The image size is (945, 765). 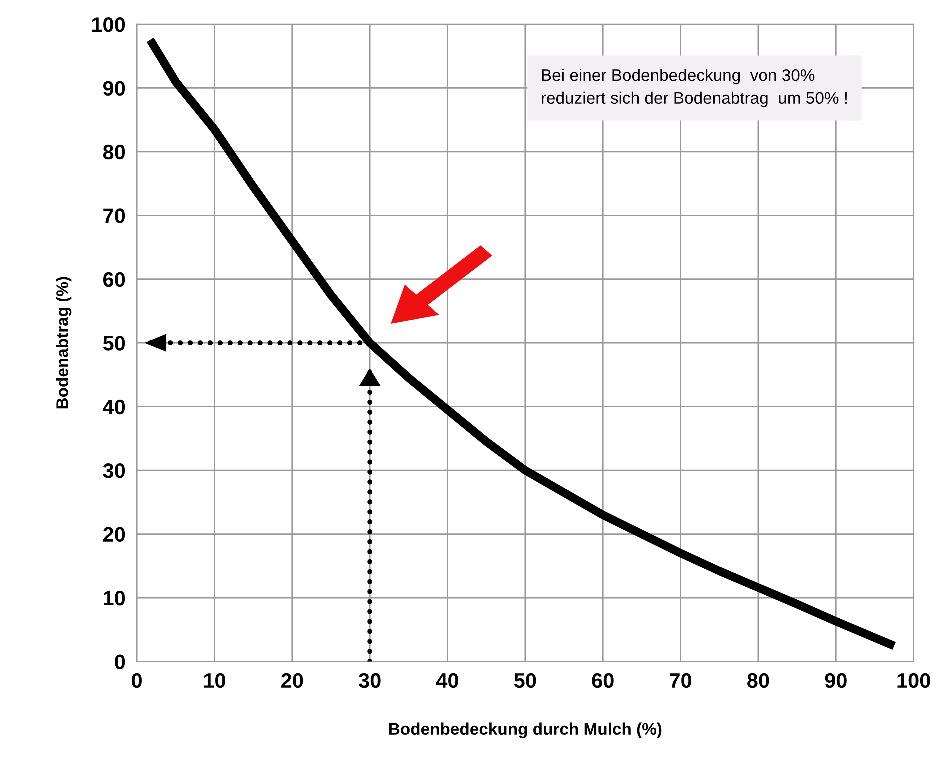 What do you see at coordinates (525, 680) in the screenshot?
I see `x-tick-label: 50` at bounding box center [525, 680].